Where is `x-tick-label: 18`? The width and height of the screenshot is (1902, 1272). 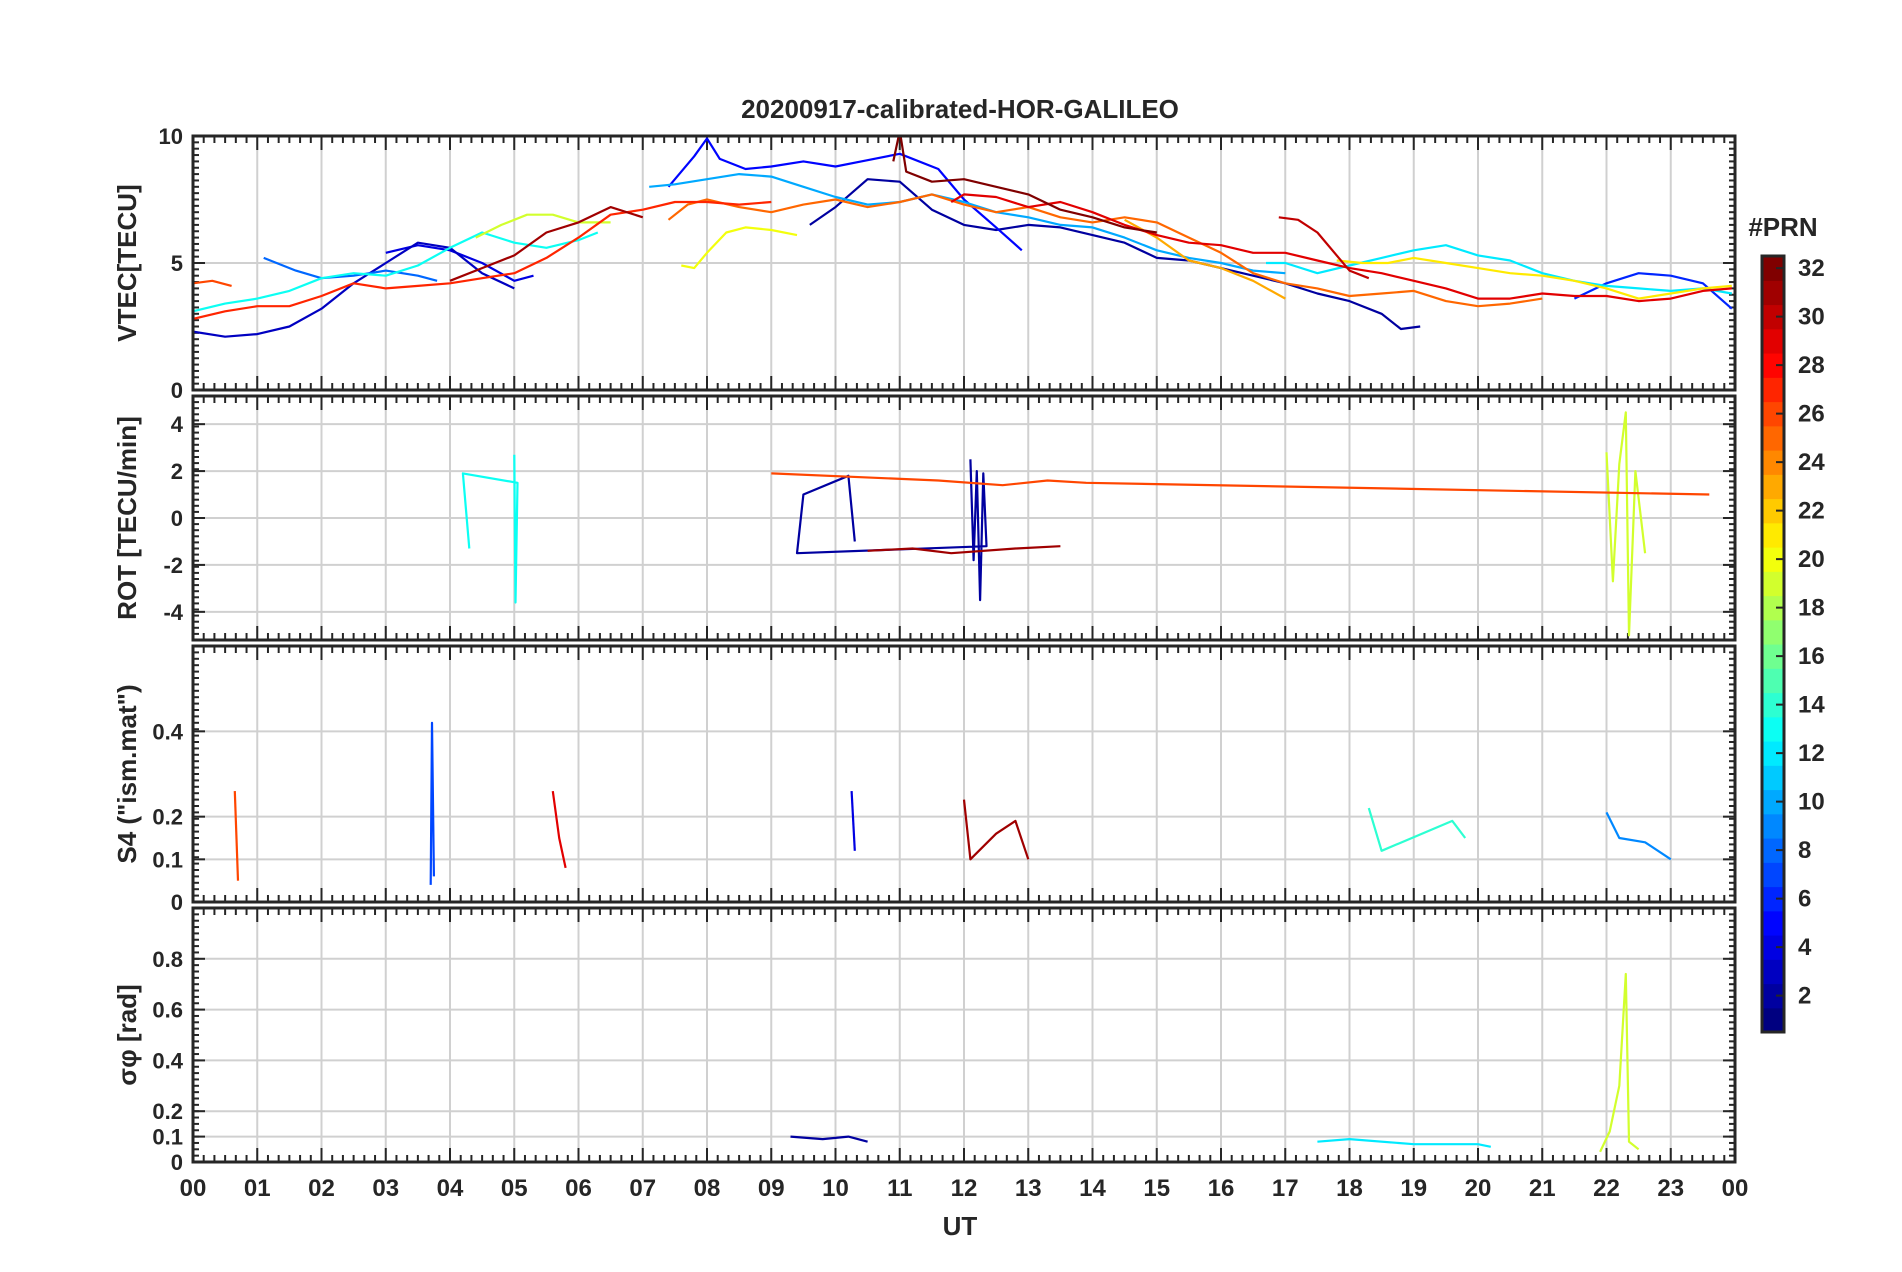
x-tick-label: 18 is located at coordinates (1349, 1188).